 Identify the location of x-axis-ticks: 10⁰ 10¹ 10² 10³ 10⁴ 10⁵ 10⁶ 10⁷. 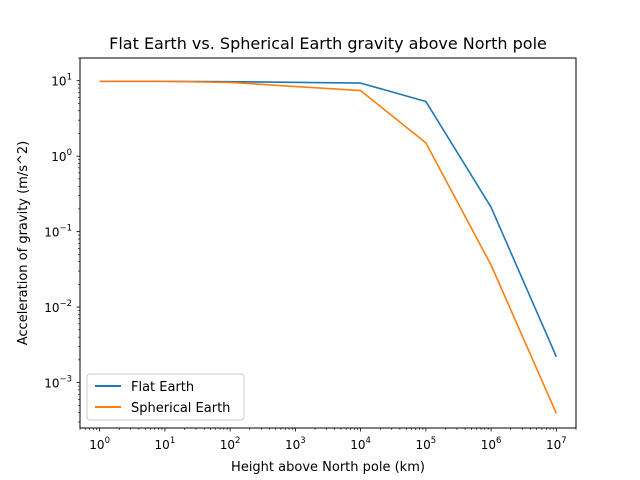
(328, 440).